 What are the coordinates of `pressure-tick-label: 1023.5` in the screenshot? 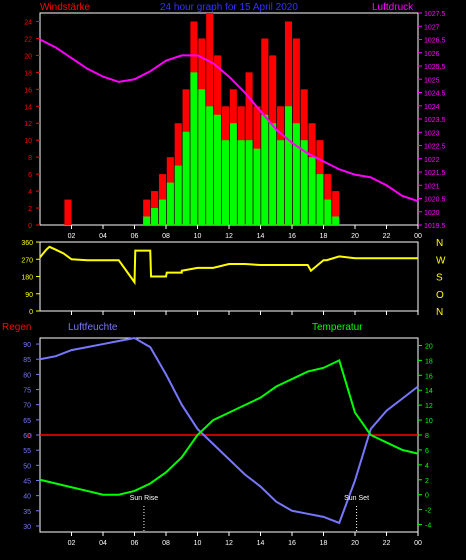 It's located at (435, 120).